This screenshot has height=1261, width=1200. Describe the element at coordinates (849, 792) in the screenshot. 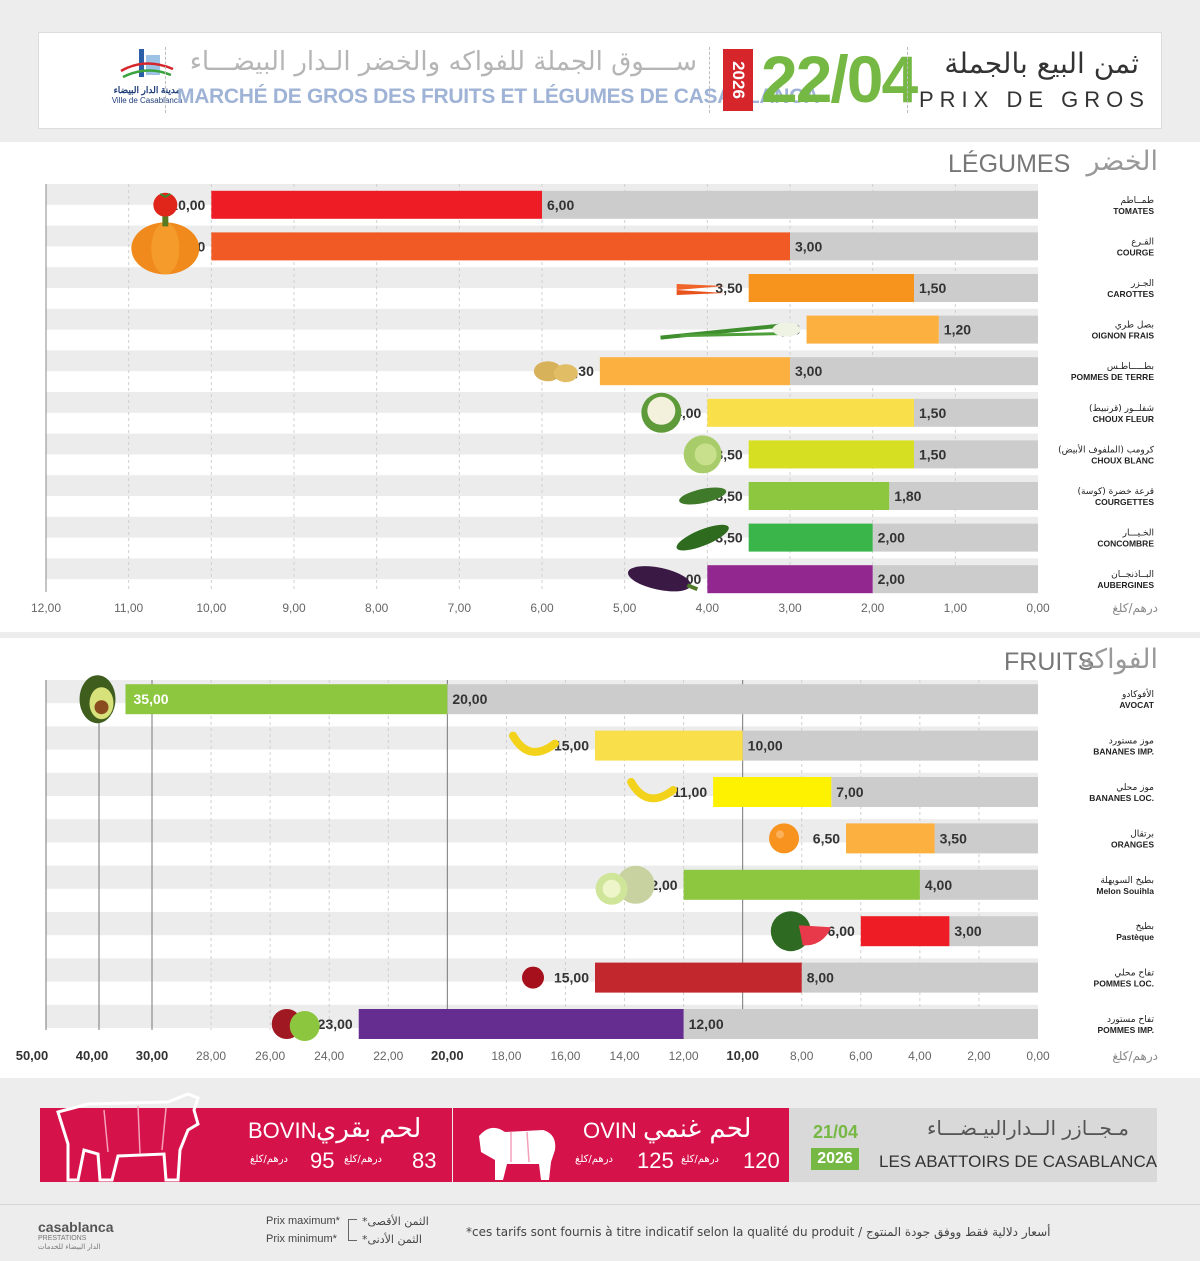

I see `label-min-2: 7,00` at that location.